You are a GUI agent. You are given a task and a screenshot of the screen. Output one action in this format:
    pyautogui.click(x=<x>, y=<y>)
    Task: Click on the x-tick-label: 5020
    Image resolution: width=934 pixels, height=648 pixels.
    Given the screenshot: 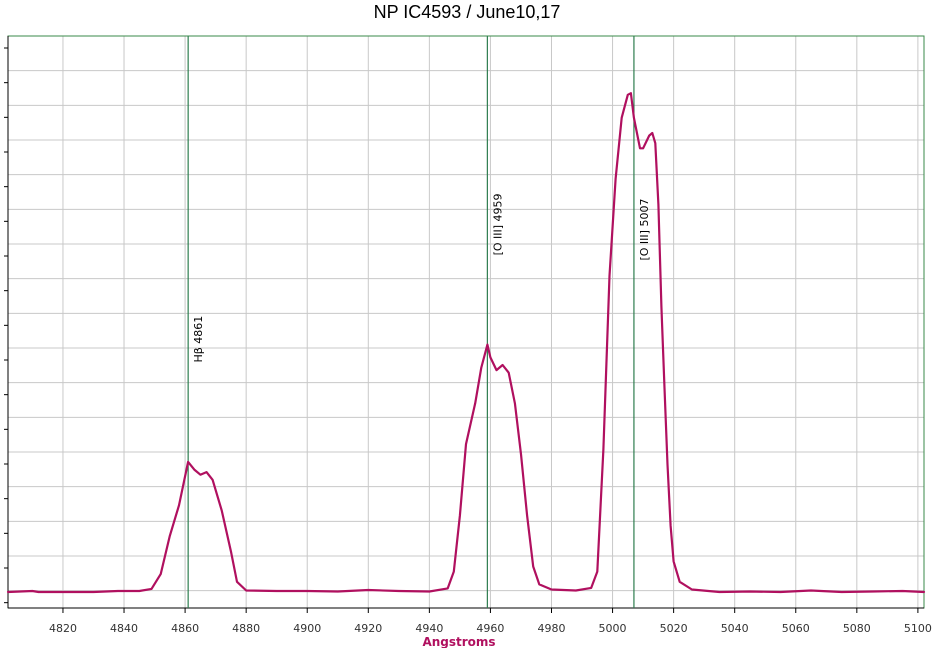 What is the action you would take?
    pyautogui.click(x=674, y=628)
    